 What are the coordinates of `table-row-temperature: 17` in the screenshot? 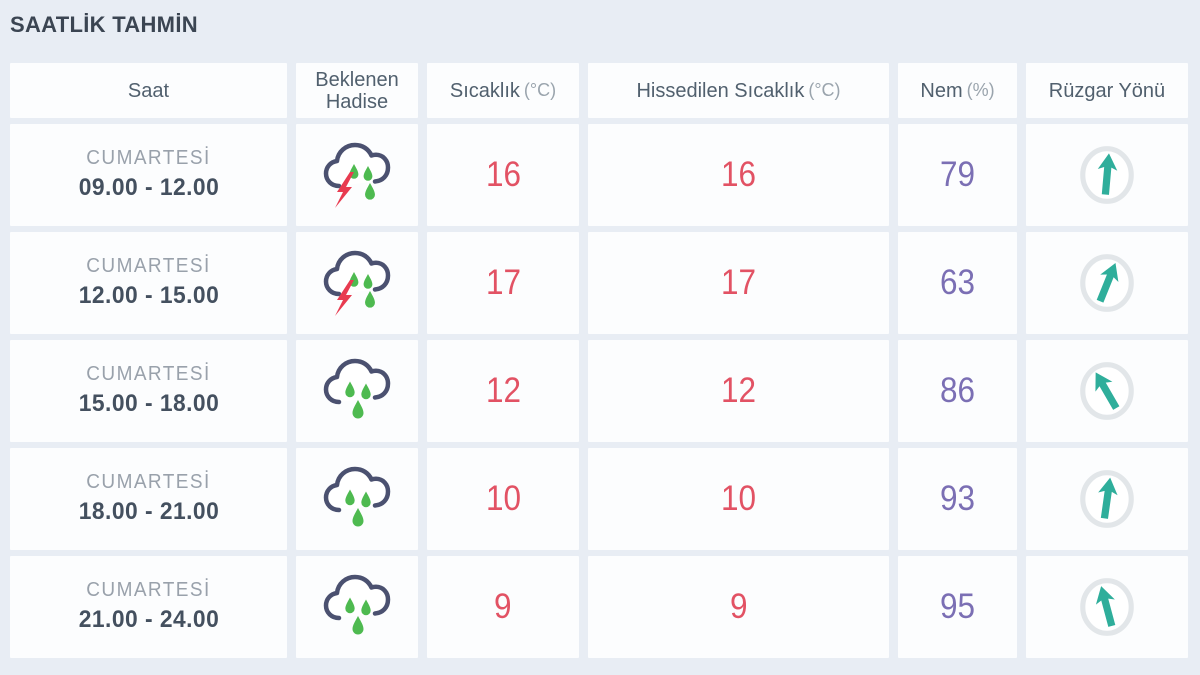 It's located at (503, 283).